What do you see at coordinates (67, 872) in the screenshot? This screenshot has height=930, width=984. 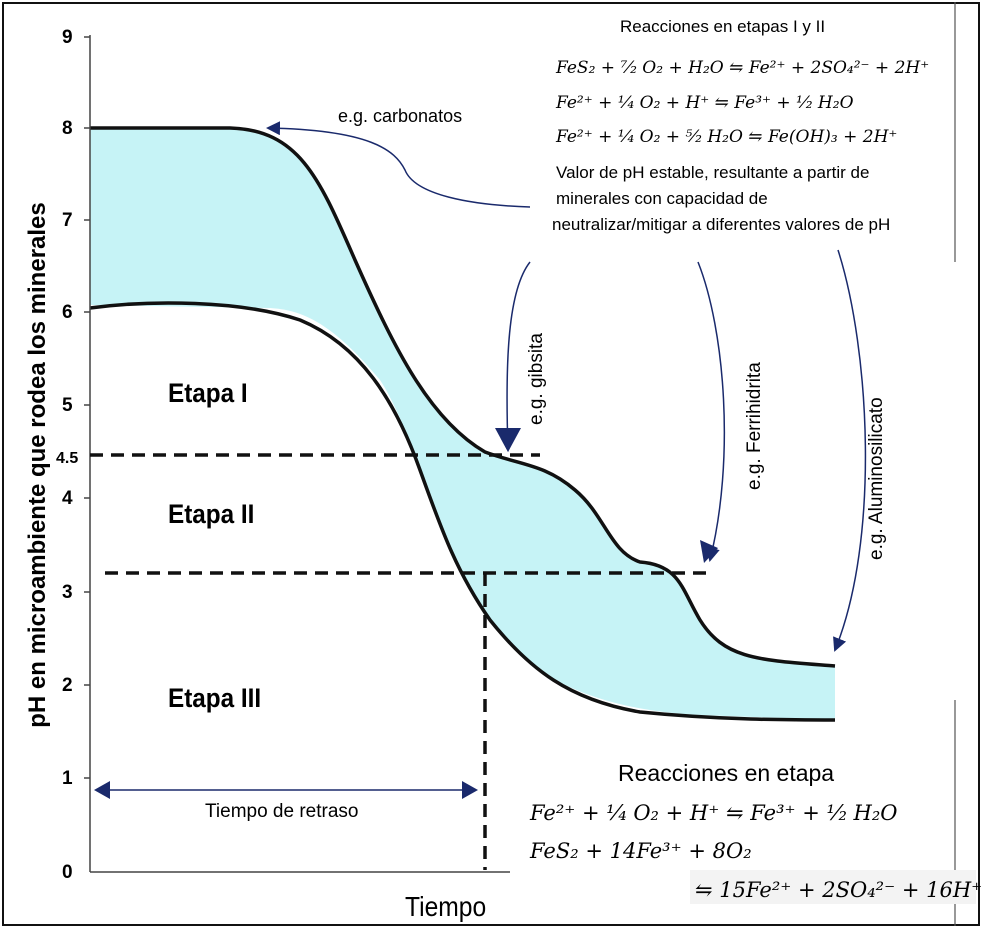 I see `y-tick-label: 0` at bounding box center [67, 872].